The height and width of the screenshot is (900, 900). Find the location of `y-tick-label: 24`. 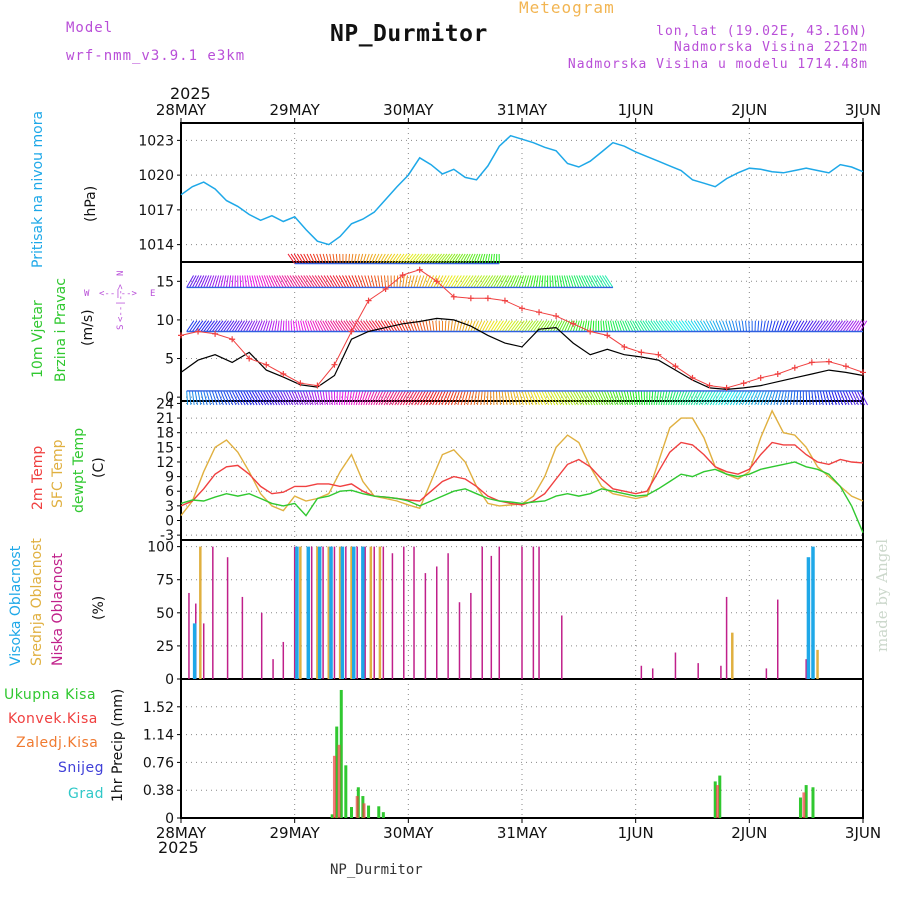

y-tick-label: 24 is located at coordinates (165, 404).